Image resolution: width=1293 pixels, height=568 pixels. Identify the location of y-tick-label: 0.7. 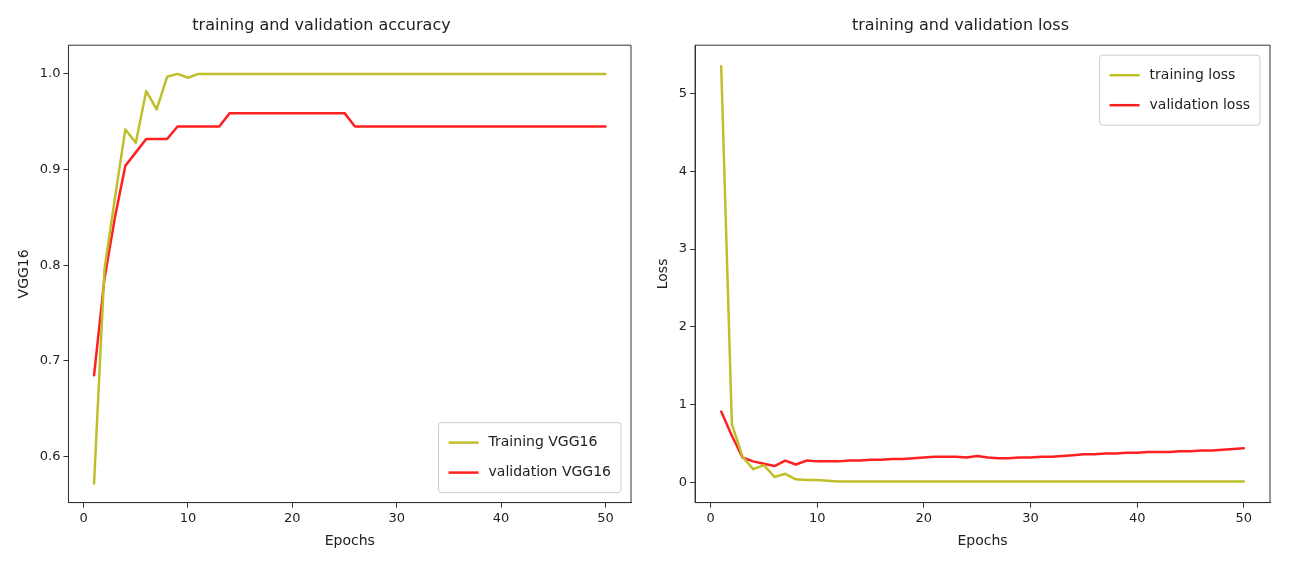
(50, 360).